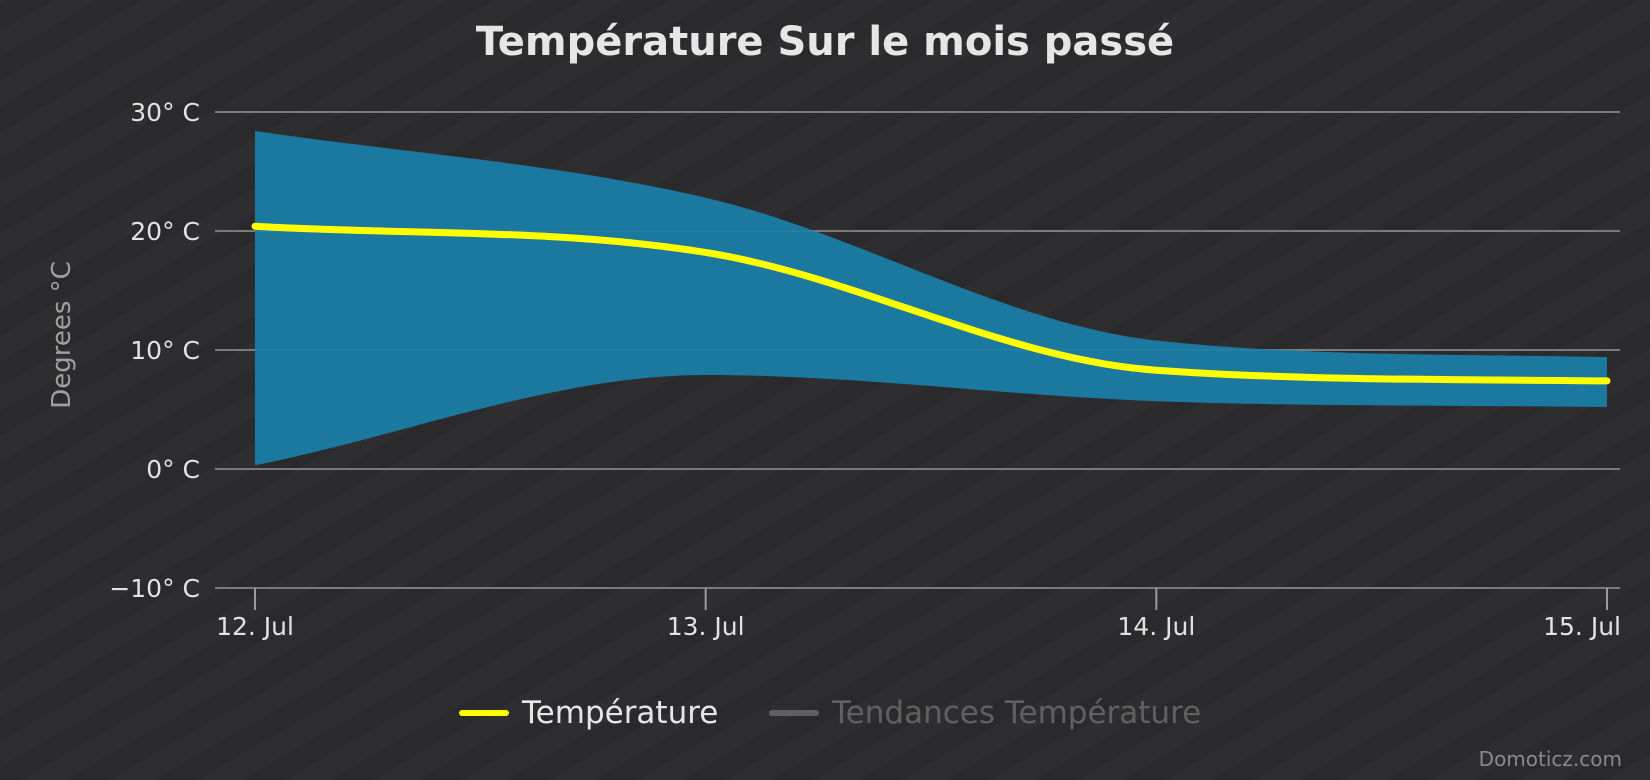 The width and height of the screenshot is (1650, 780). Describe the element at coordinates (255, 626) in the screenshot. I see `x-tick-label: 12. Jul` at that location.